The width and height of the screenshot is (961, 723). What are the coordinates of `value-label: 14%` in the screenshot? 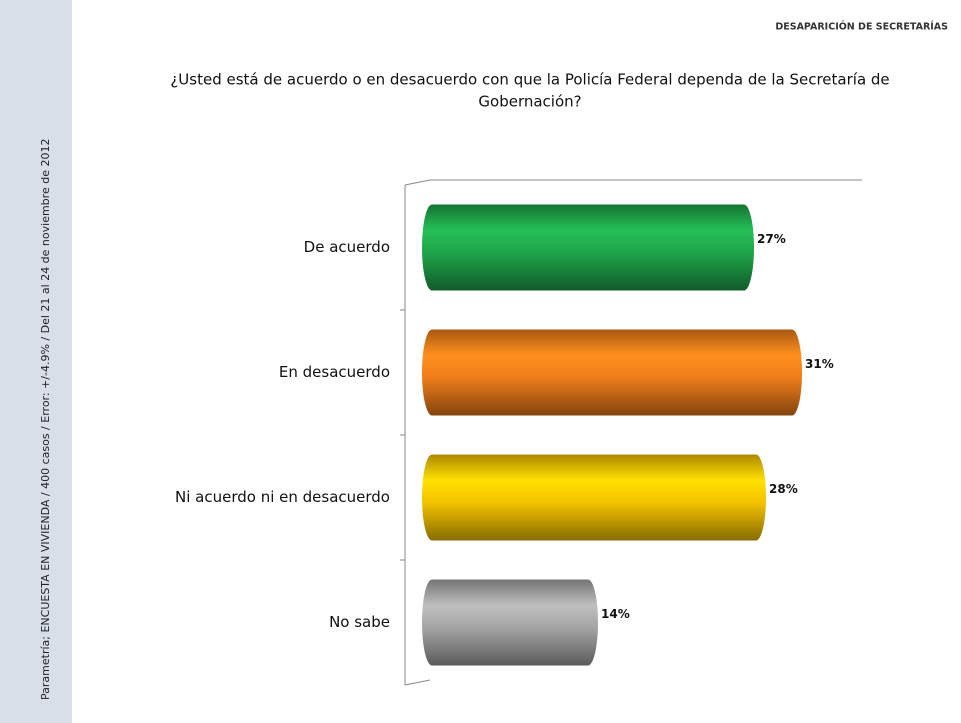 It's located at (615, 614).